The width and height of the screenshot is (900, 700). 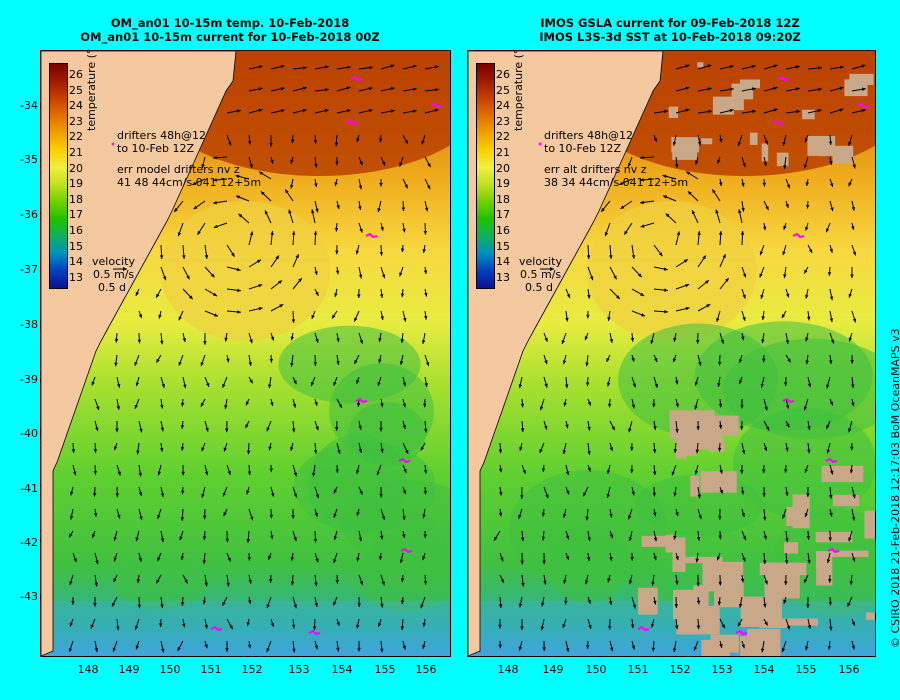 What do you see at coordinates (503, 184) in the screenshot?
I see `colorbar-tick-label: 19` at bounding box center [503, 184].